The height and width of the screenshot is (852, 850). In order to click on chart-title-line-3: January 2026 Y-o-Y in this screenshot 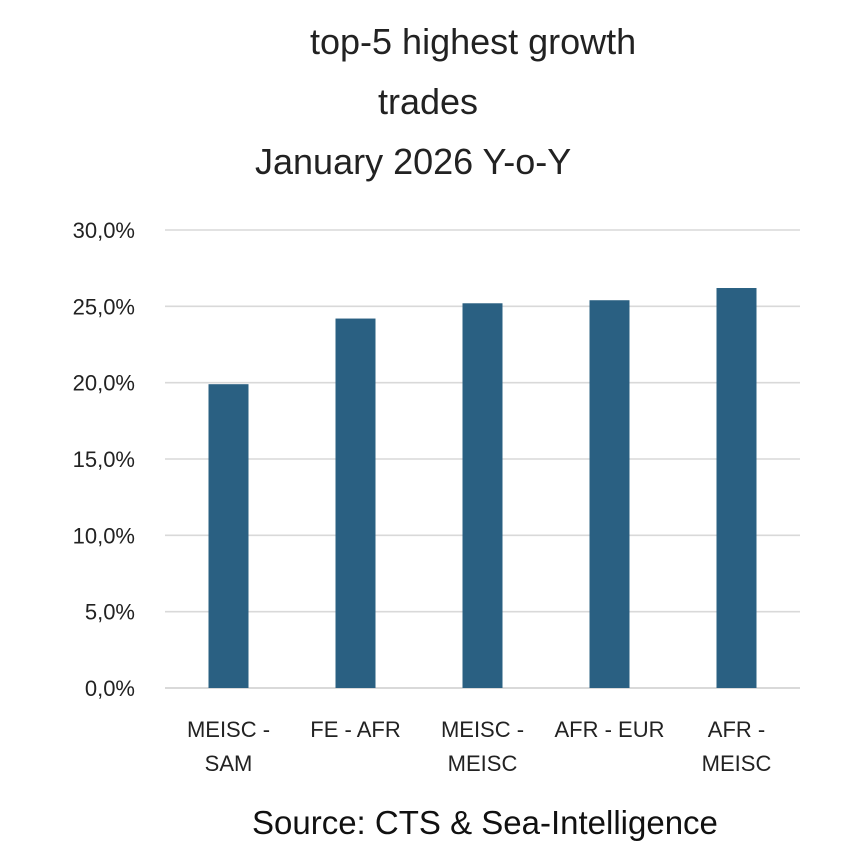, I will do `click(413, 161)`.